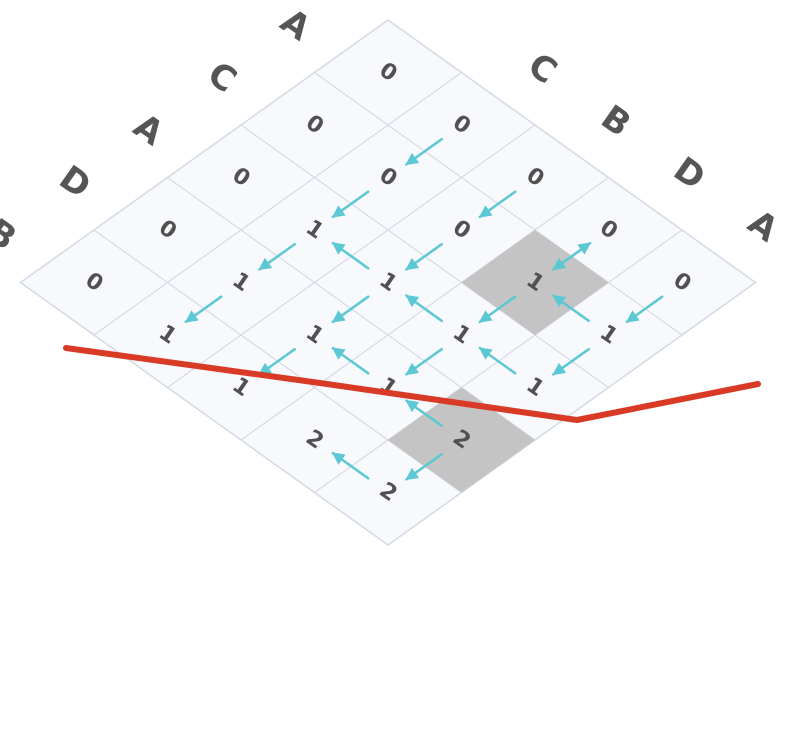  I want to click on trace-line, so click(412, 384).